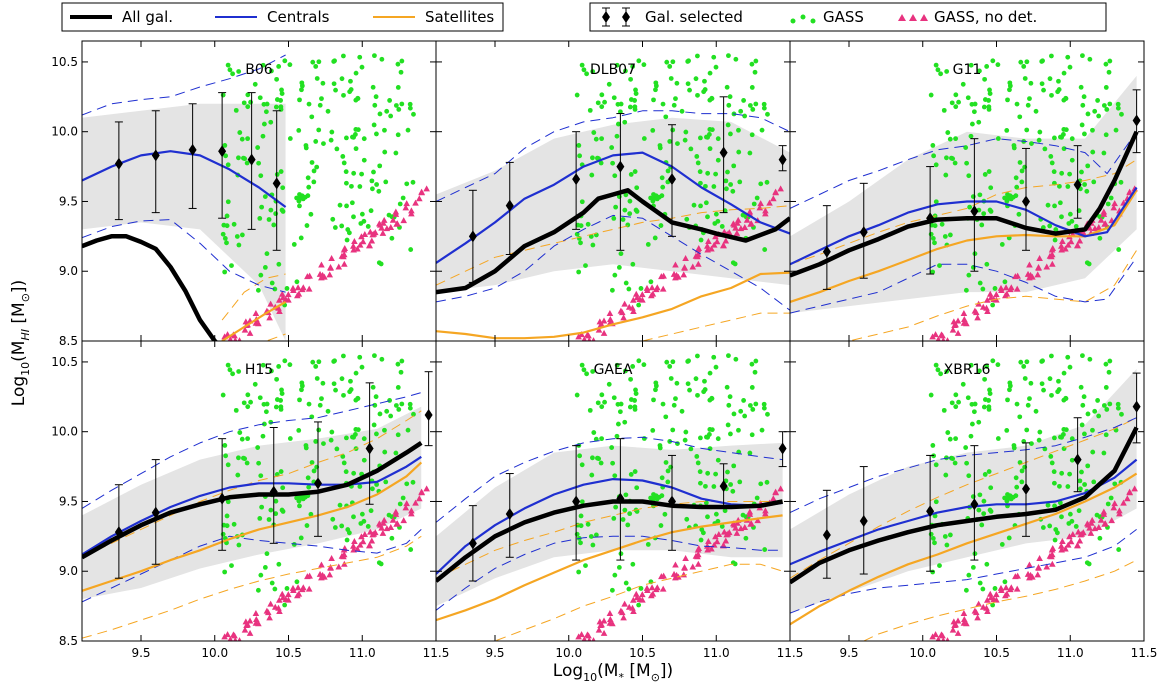 The height and width of the screenshot is (687, 1170). Describe the element at coordinates (184, 256) in the screenshot. I see `centrals-lower-line` at that location.